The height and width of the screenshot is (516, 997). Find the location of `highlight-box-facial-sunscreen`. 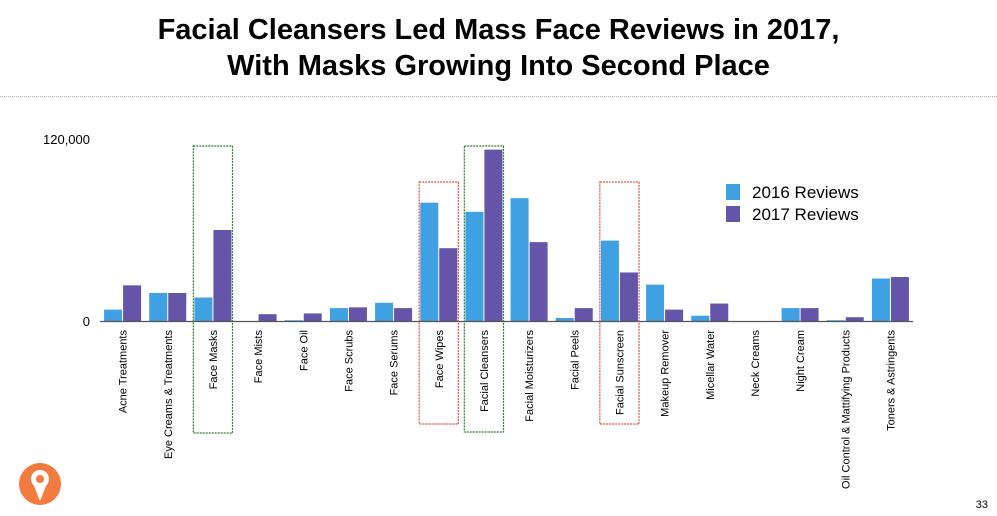

highlight-box-facial-sunscreen is located at coordinates (619, 303).